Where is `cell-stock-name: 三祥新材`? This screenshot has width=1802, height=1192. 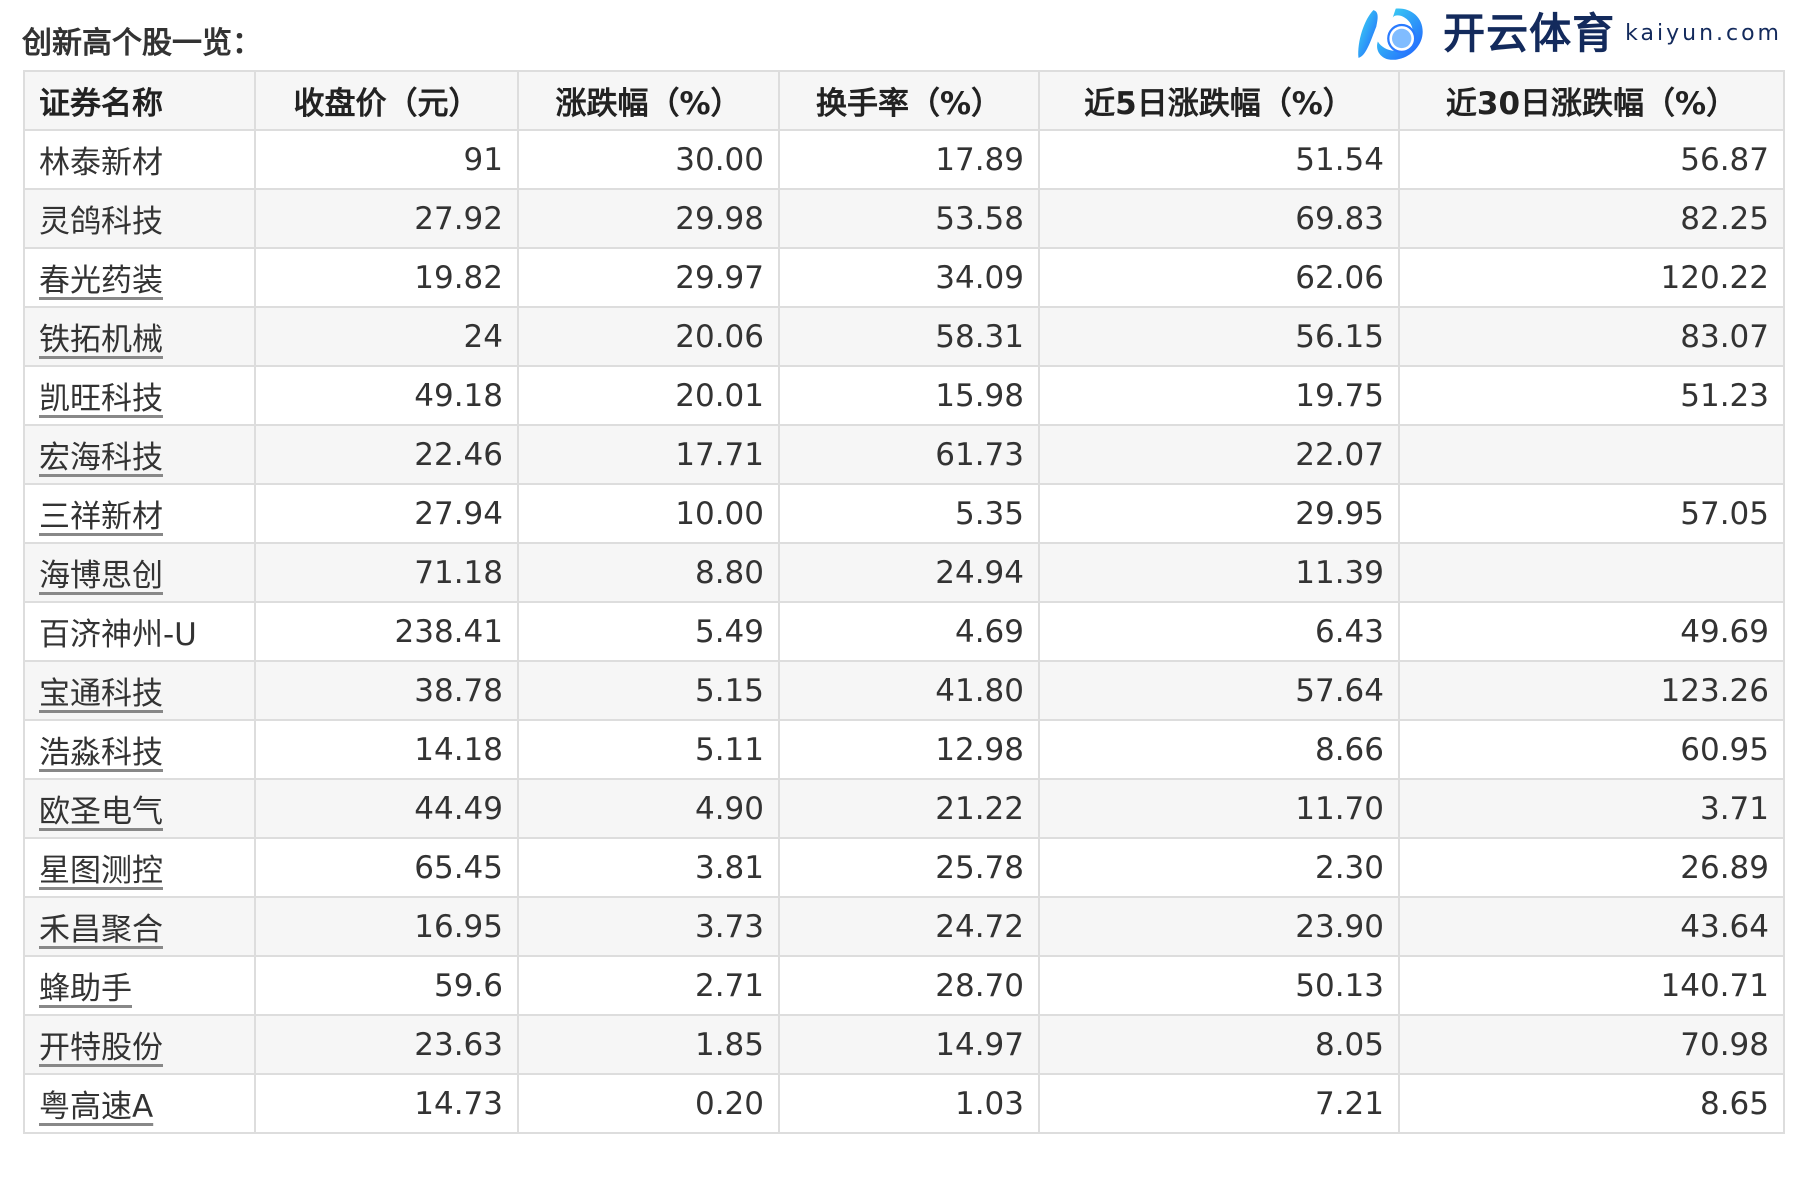
cell-stock-name: 三祥新材 is located at coordinates (139, 513).